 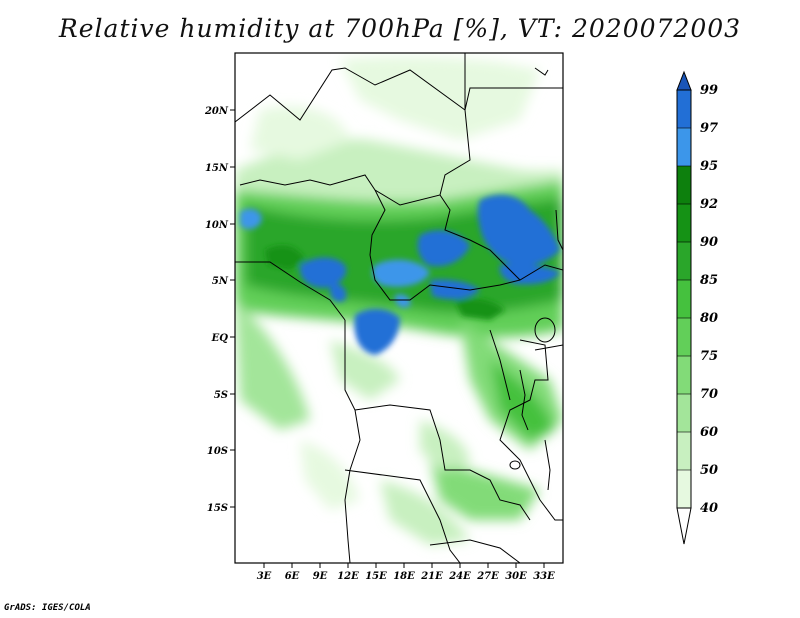 What do you see at coordinates (709, 90) in the screenshot?
I see `colorbar-label: 99` at bounding box center [709, 90].